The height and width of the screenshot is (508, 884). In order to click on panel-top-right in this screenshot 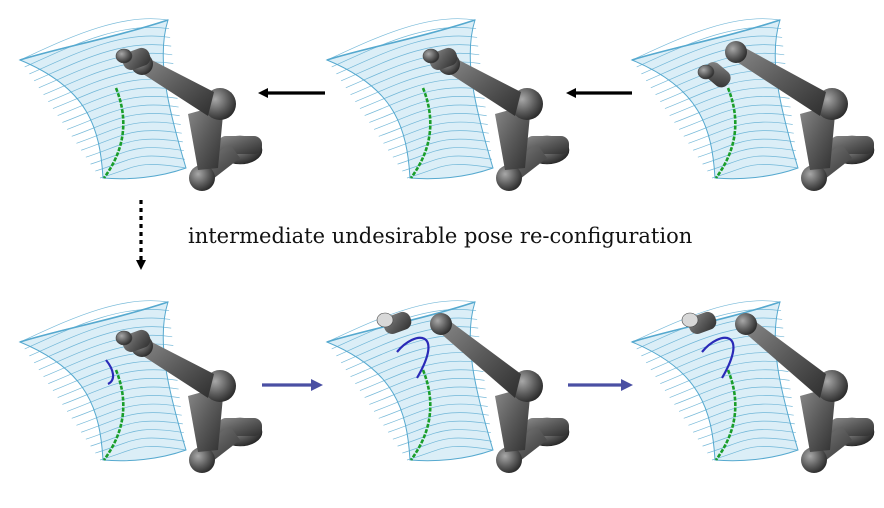, I will do `click(752, 104)`.